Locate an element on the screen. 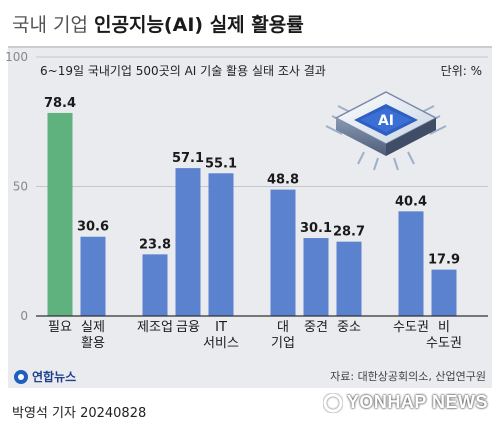 The height and width of the screenshot is (429, 500). watermark-logo-icon is located at coordinates (333, 402).